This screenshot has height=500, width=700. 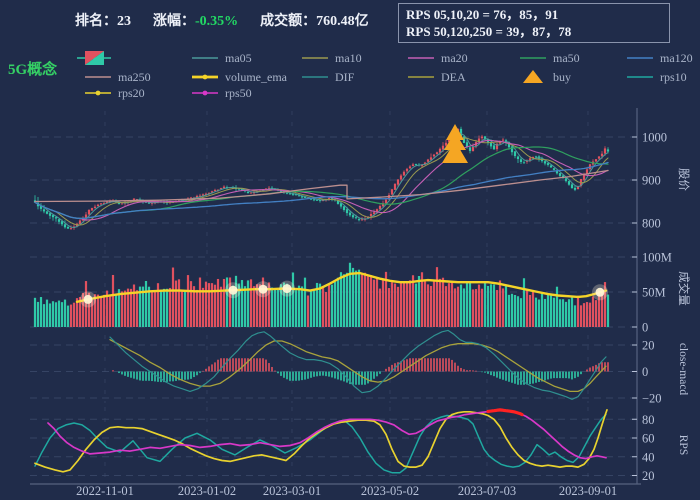 I want to click on buy-markers, so click(x=455, y=143).